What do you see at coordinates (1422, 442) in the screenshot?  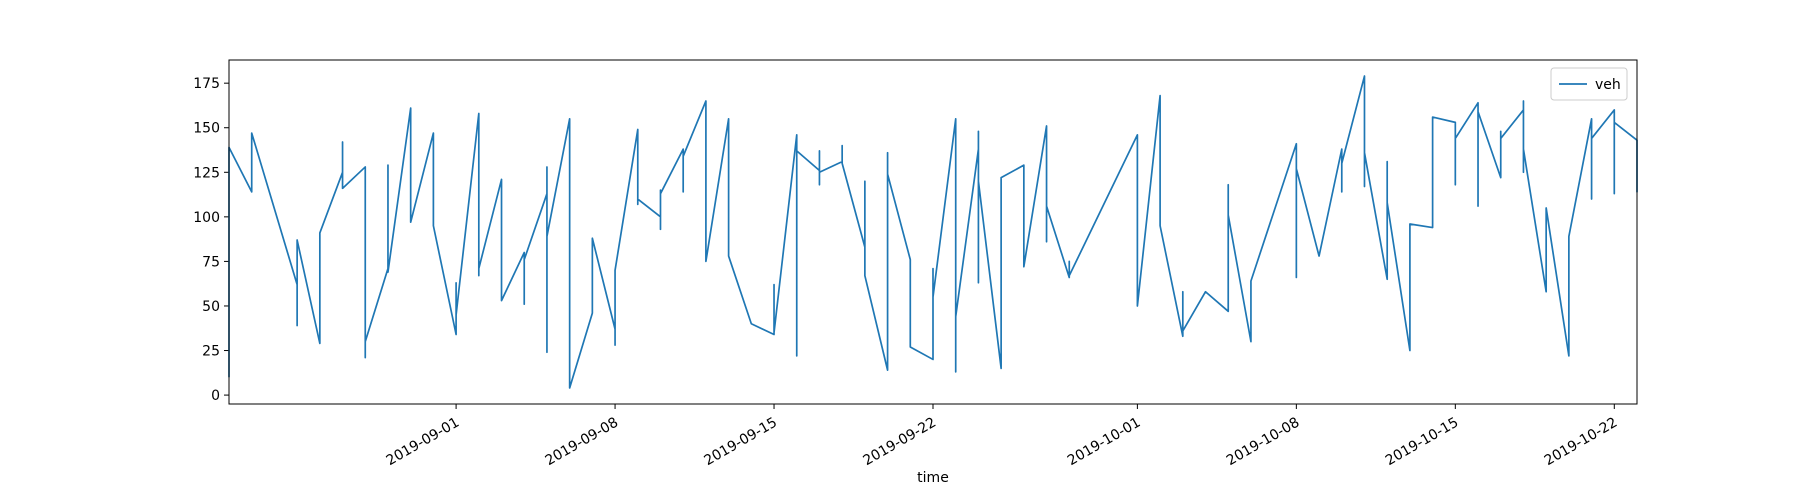 I see `x-tick-label: 2019-10-15` at bounding box center [1422, 442].